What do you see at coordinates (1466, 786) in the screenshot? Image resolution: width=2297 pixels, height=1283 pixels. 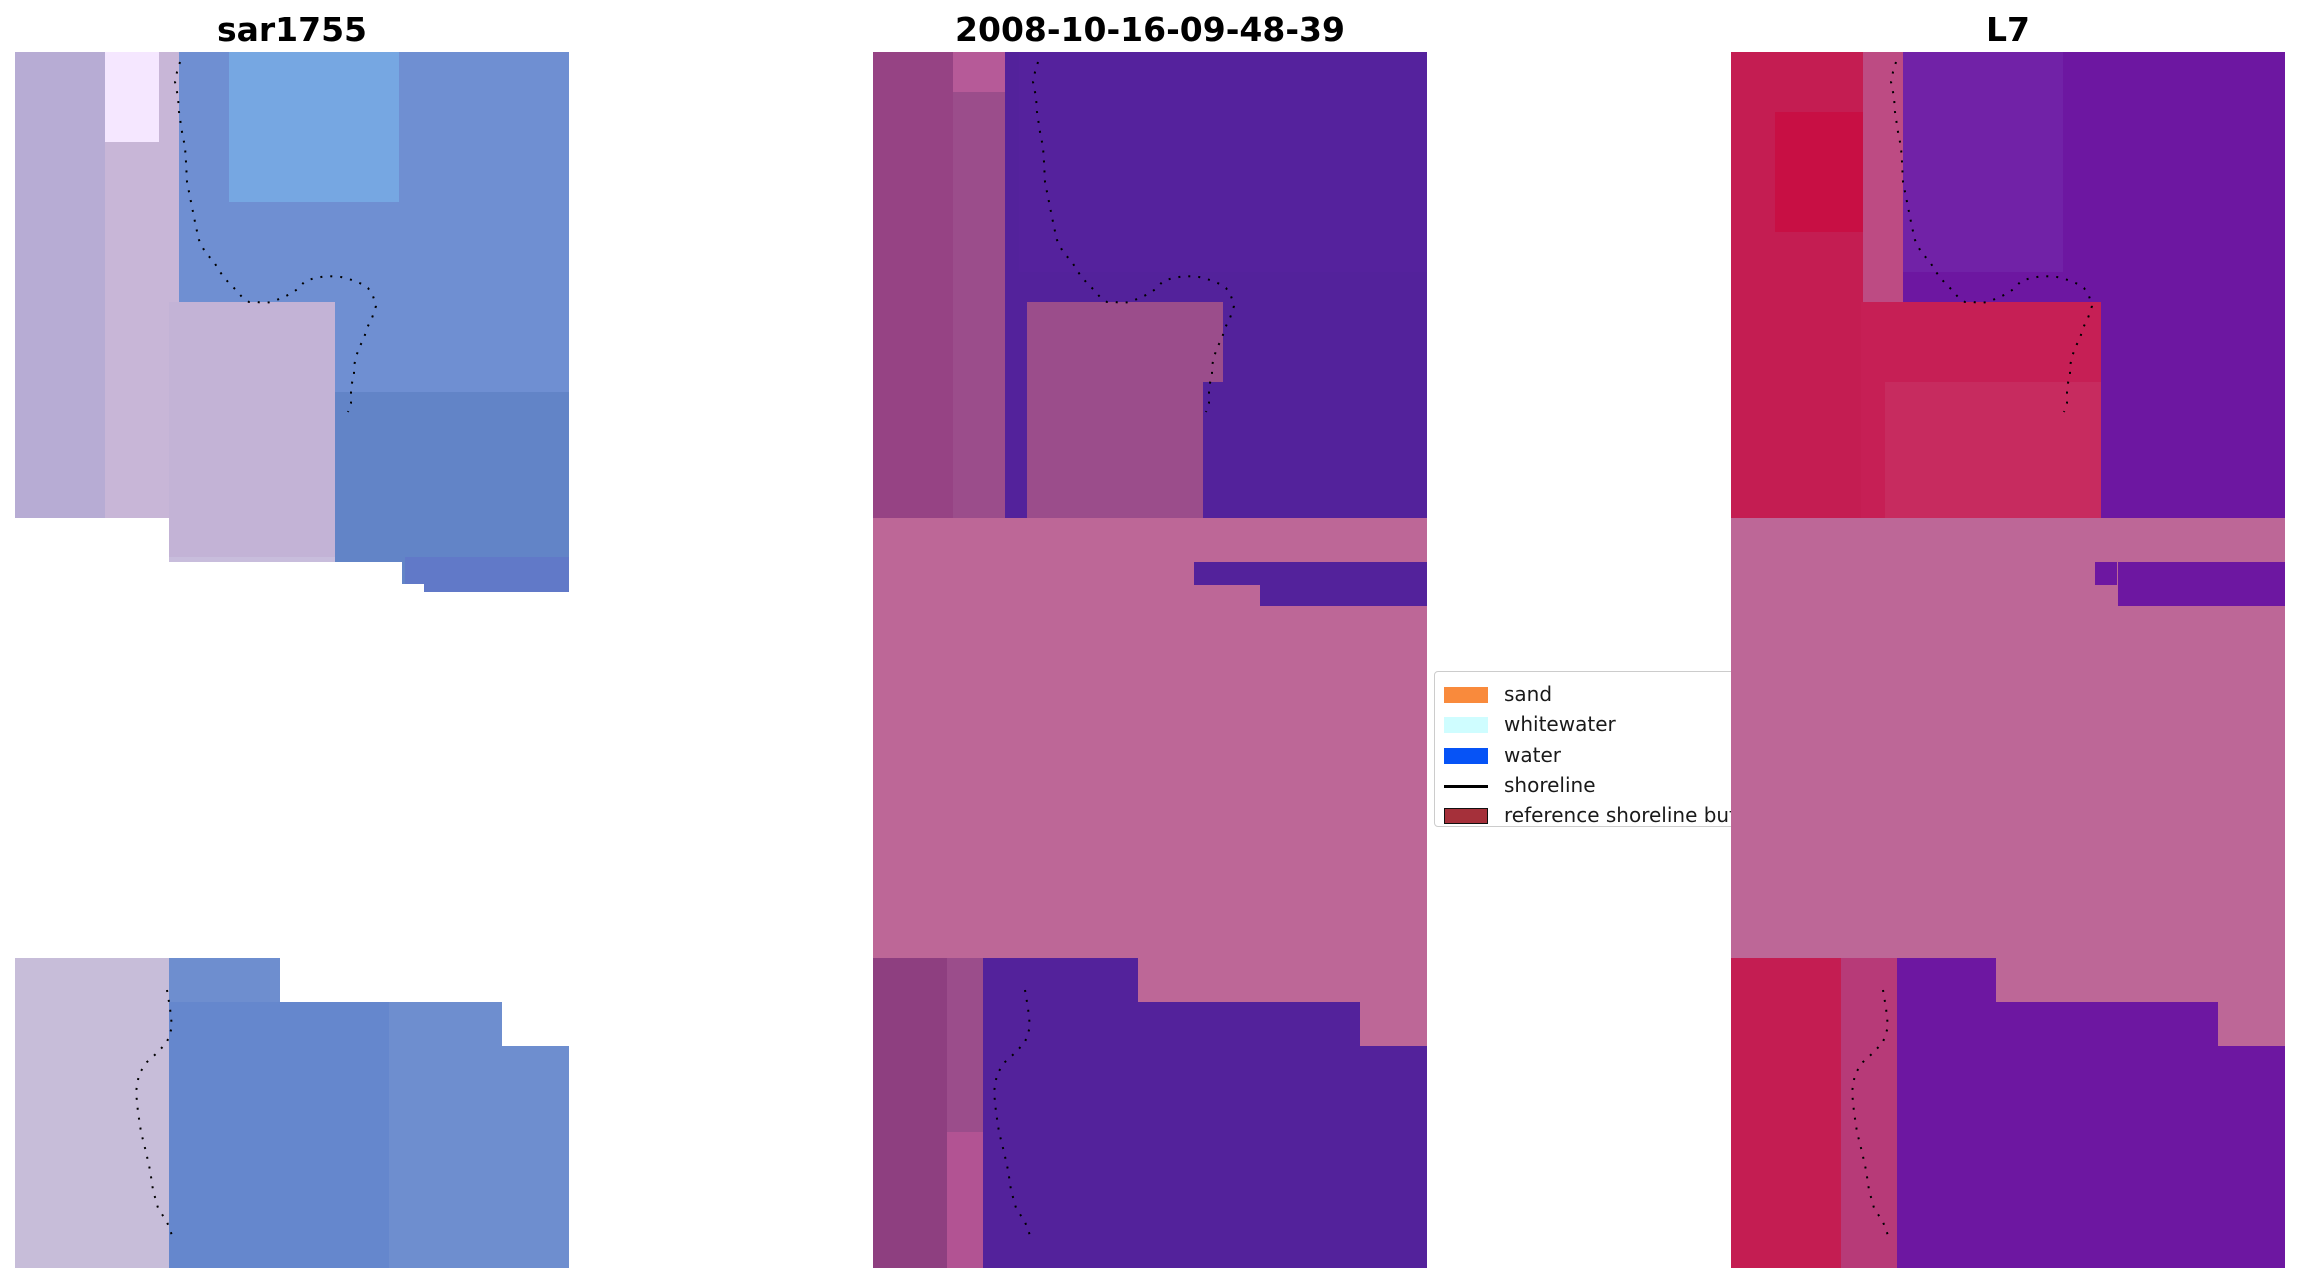 I see `legend-shoreline-line` at bounding box center [1466, 786].